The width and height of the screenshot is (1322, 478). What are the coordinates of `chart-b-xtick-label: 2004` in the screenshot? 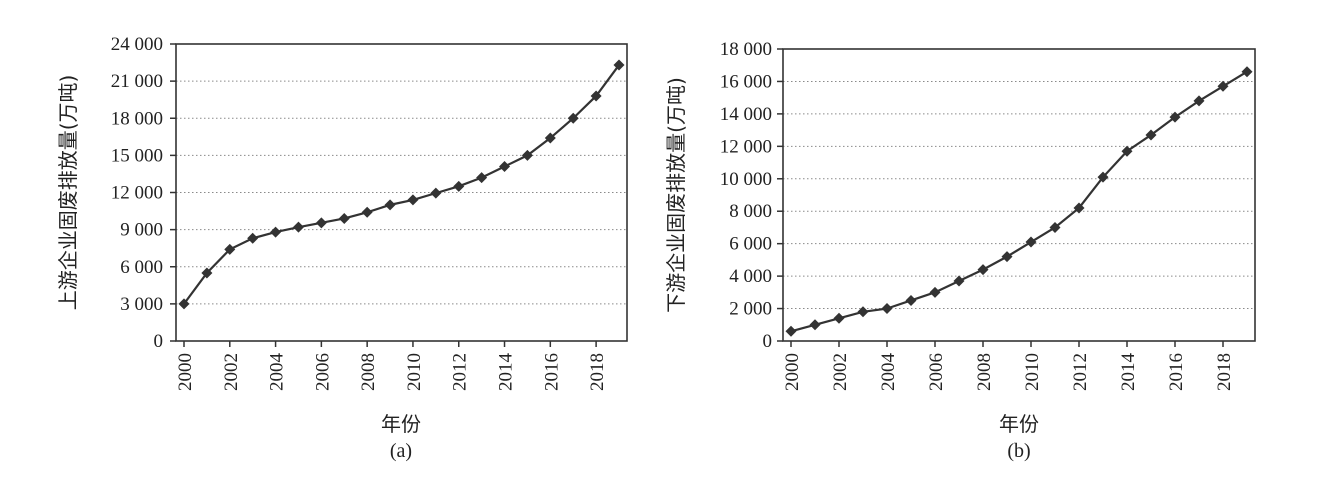 It's located at (888, 372).